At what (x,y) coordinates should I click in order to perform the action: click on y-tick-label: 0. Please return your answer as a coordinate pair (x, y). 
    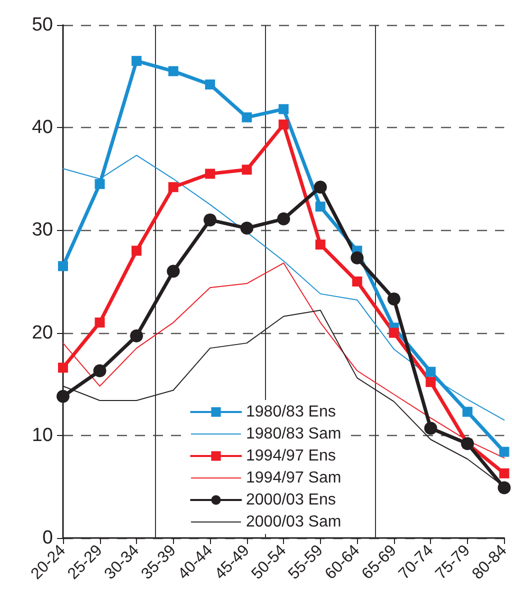
    Looking at the image, I should click on (47, 538).